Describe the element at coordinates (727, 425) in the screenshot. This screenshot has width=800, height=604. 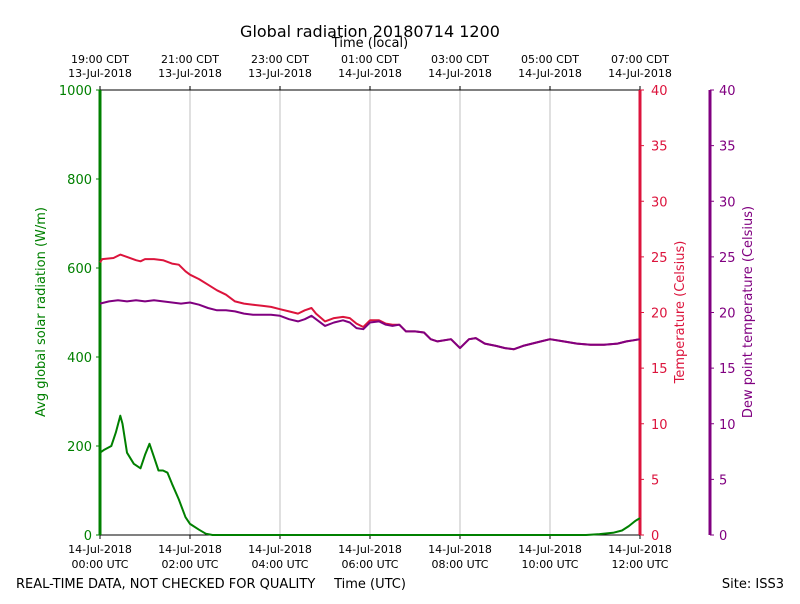
I see `dewpoint-axis-tick-label: 10` at that location.